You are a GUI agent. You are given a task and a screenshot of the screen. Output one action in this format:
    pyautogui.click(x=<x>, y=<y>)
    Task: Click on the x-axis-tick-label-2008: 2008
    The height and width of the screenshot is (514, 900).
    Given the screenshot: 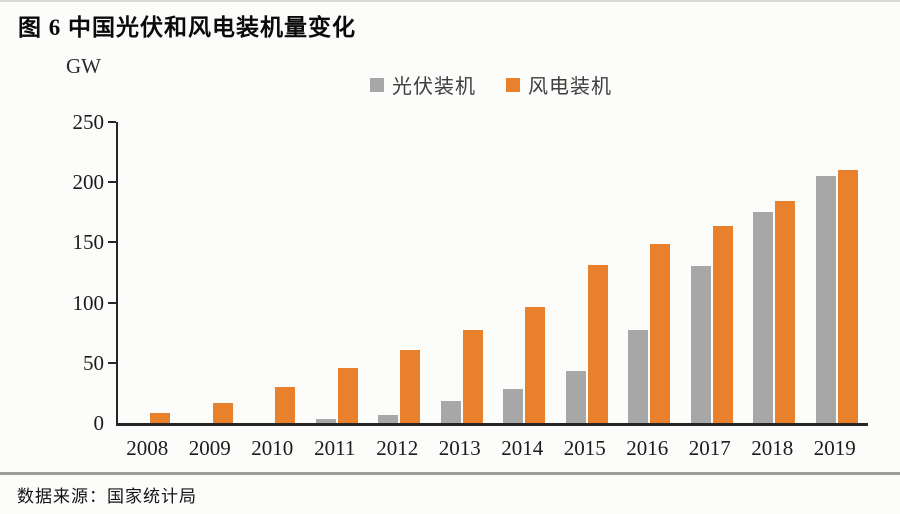 What is the action you would take?
    pyautogui.click(x=147, y=448)
    